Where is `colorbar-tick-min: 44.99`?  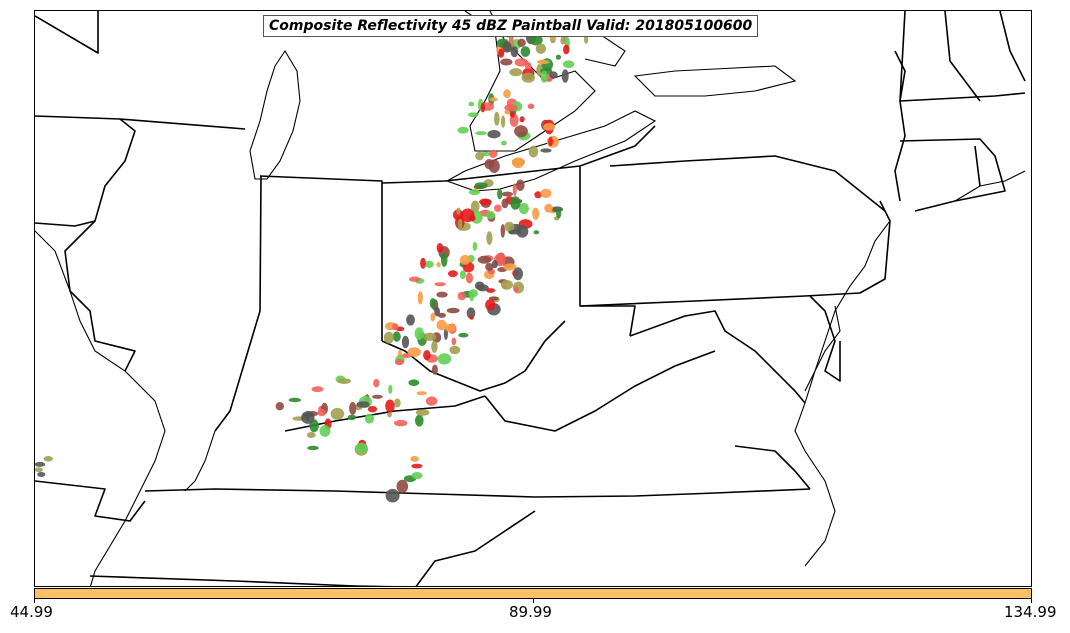 colorbar-tick-min: 44.99 is located at coordinates (31, 612).